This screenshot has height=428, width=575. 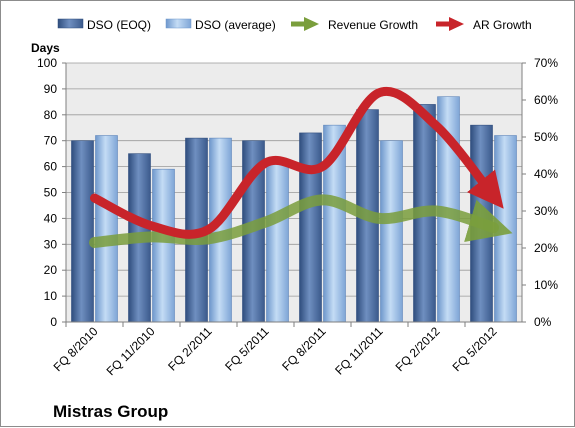 What do you see at coordinates (45, 48) in the screenshot?
I see `y-left-unit-label: Days` at bounding box center [45, 48].